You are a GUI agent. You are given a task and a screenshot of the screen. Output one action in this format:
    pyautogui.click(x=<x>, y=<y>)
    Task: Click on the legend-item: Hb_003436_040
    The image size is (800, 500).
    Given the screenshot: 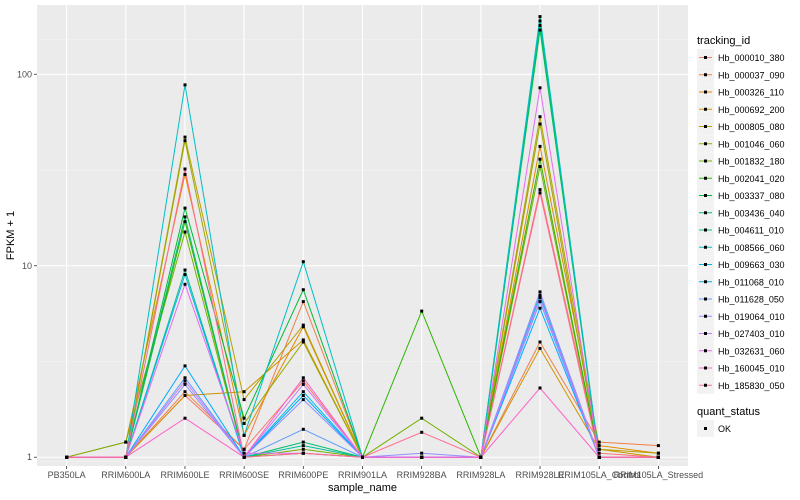 What is the action you would take?
    pyautogui.click(x=741, y=213)
    